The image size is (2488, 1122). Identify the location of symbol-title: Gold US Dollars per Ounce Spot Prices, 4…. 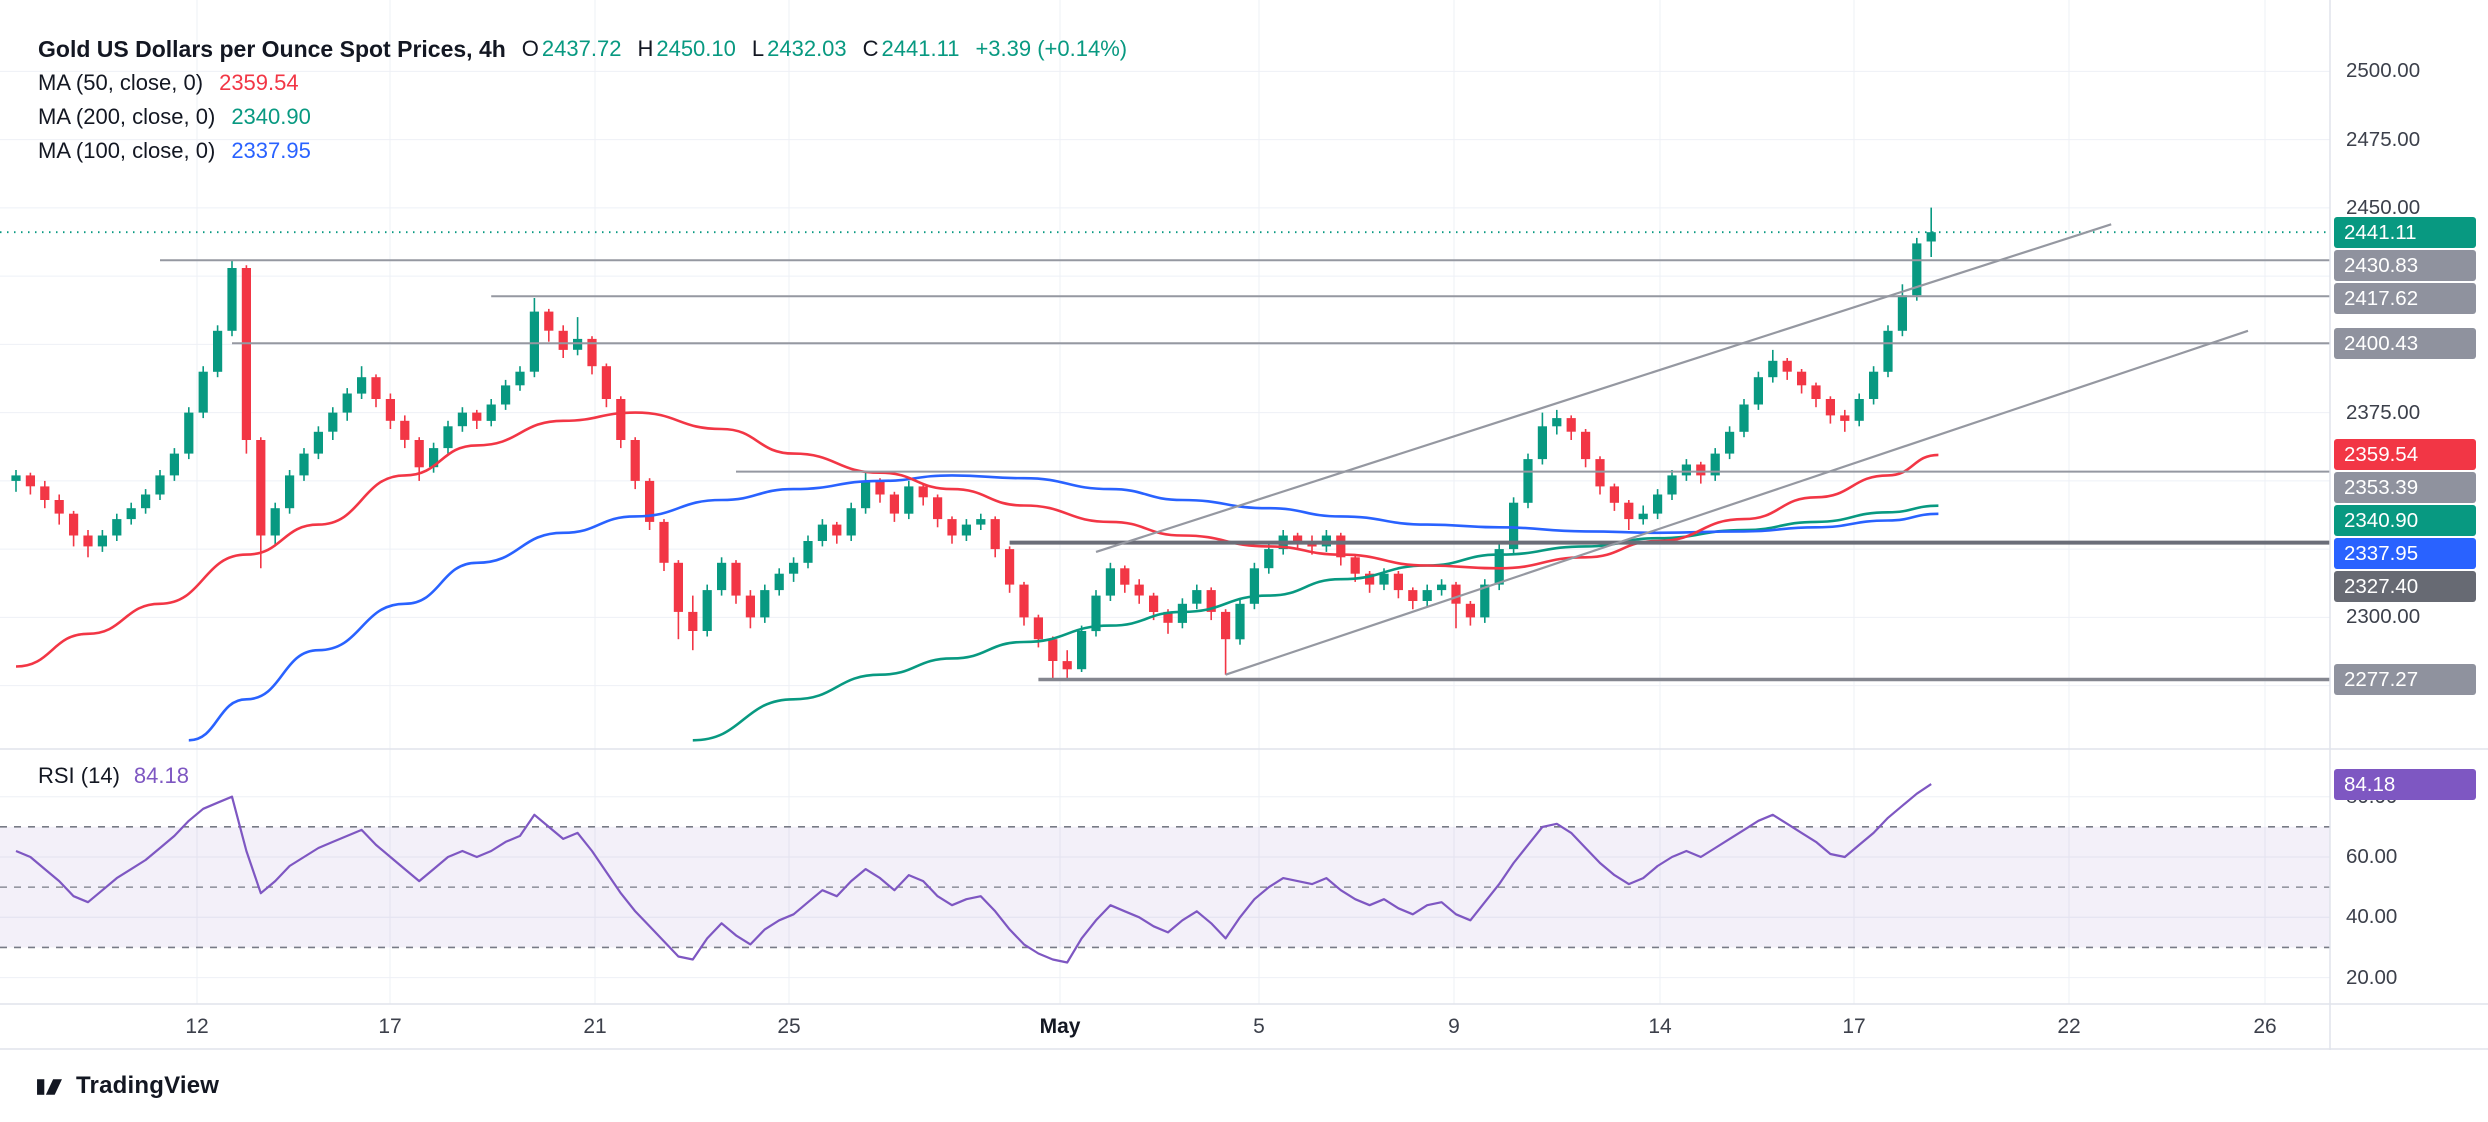
(272, 48).